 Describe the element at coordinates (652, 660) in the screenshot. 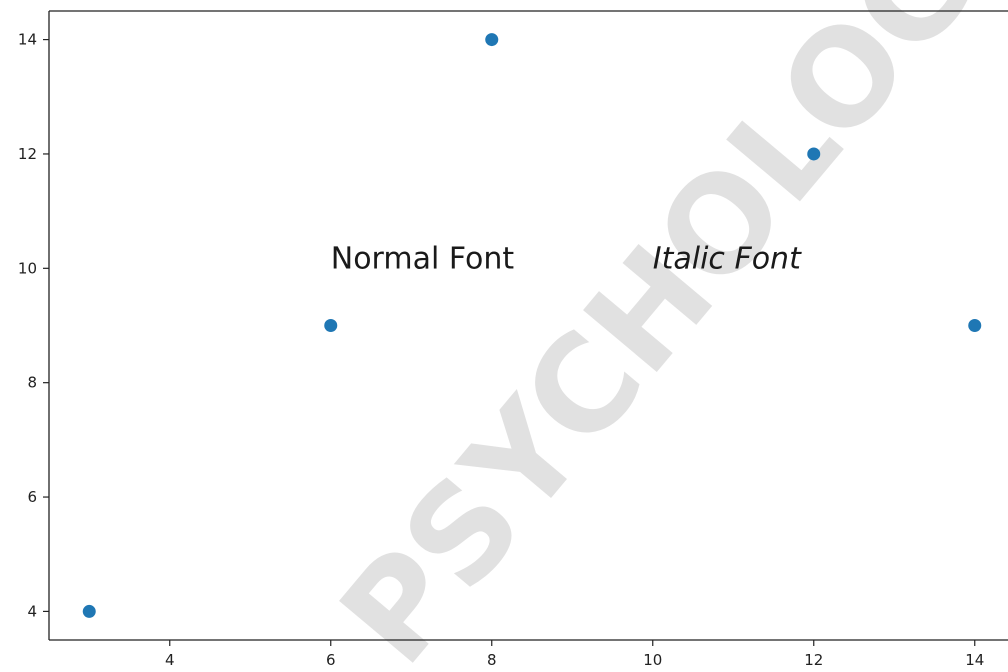

I see `x-tick-label: 10` at that location.